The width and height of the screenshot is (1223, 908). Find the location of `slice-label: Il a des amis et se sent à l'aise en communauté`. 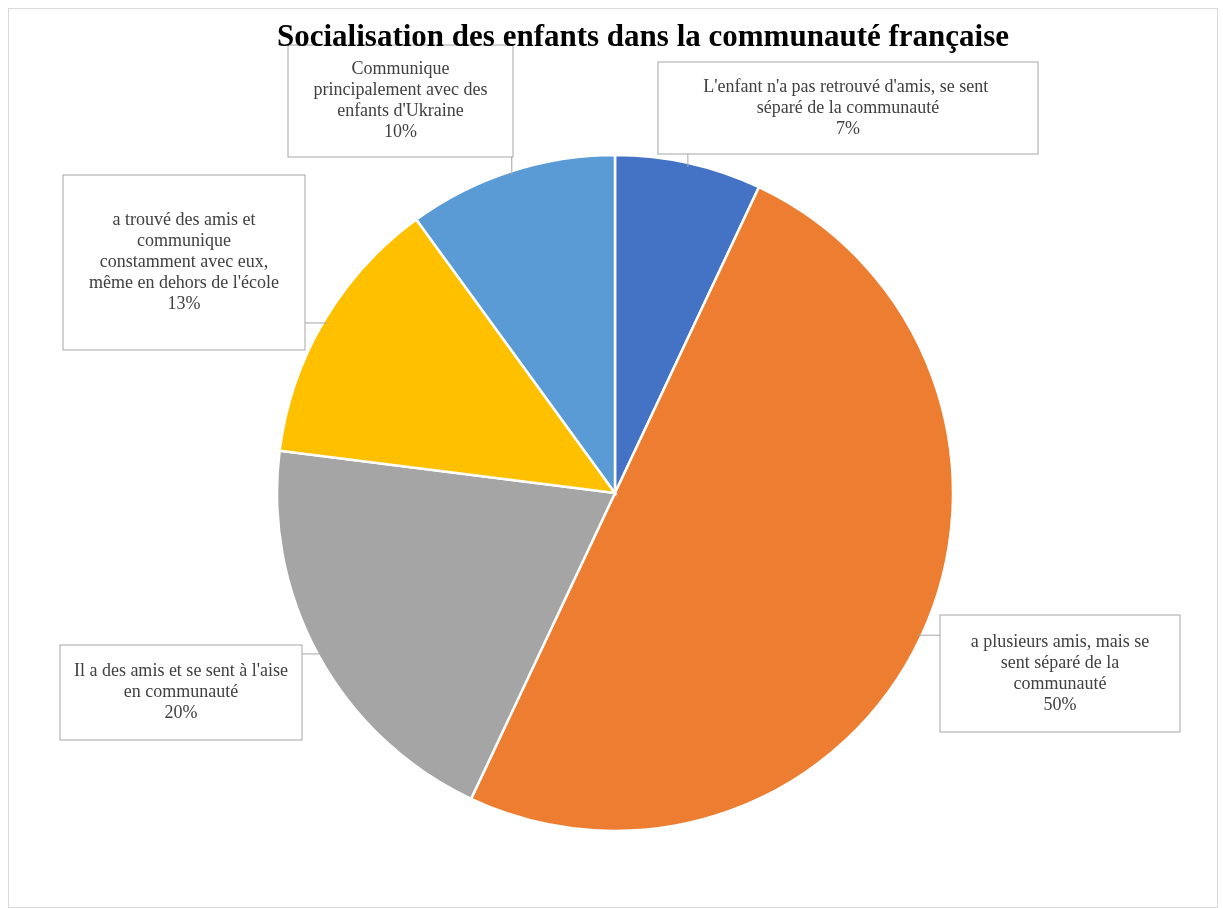

slice-label: Il a des amis et se sent à l'aise en communauté is located at coordinates (181, 680).